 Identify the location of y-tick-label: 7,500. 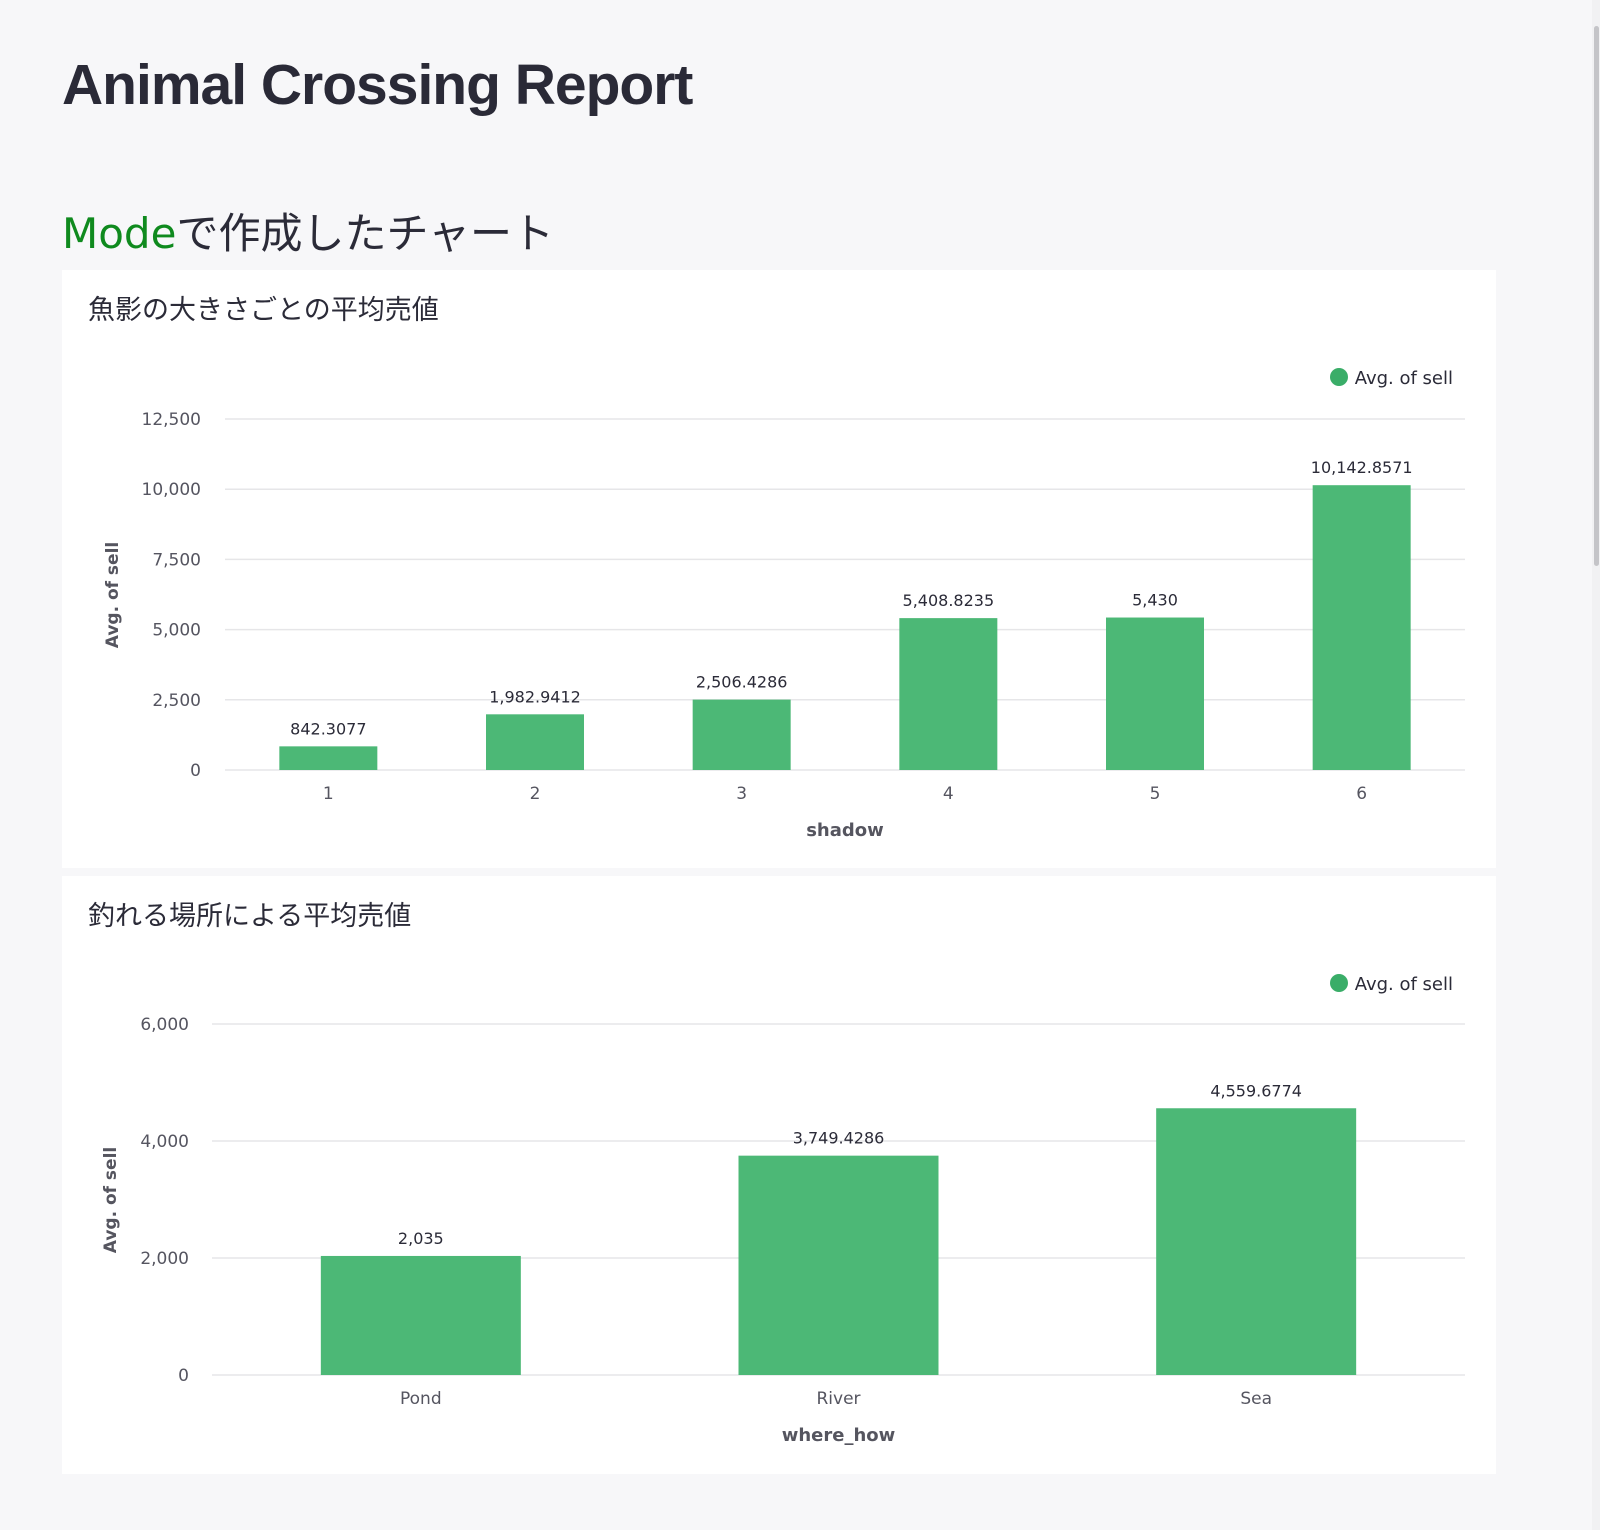
(176, 560).